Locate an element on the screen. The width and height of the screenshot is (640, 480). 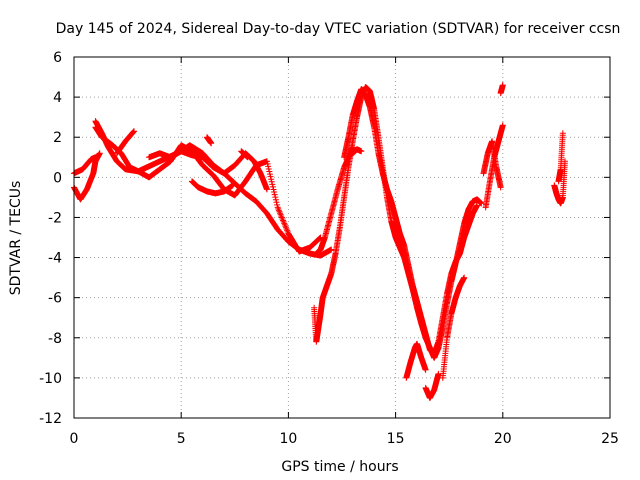
x-tick-label: 25 is located at coordinates (610, 439).